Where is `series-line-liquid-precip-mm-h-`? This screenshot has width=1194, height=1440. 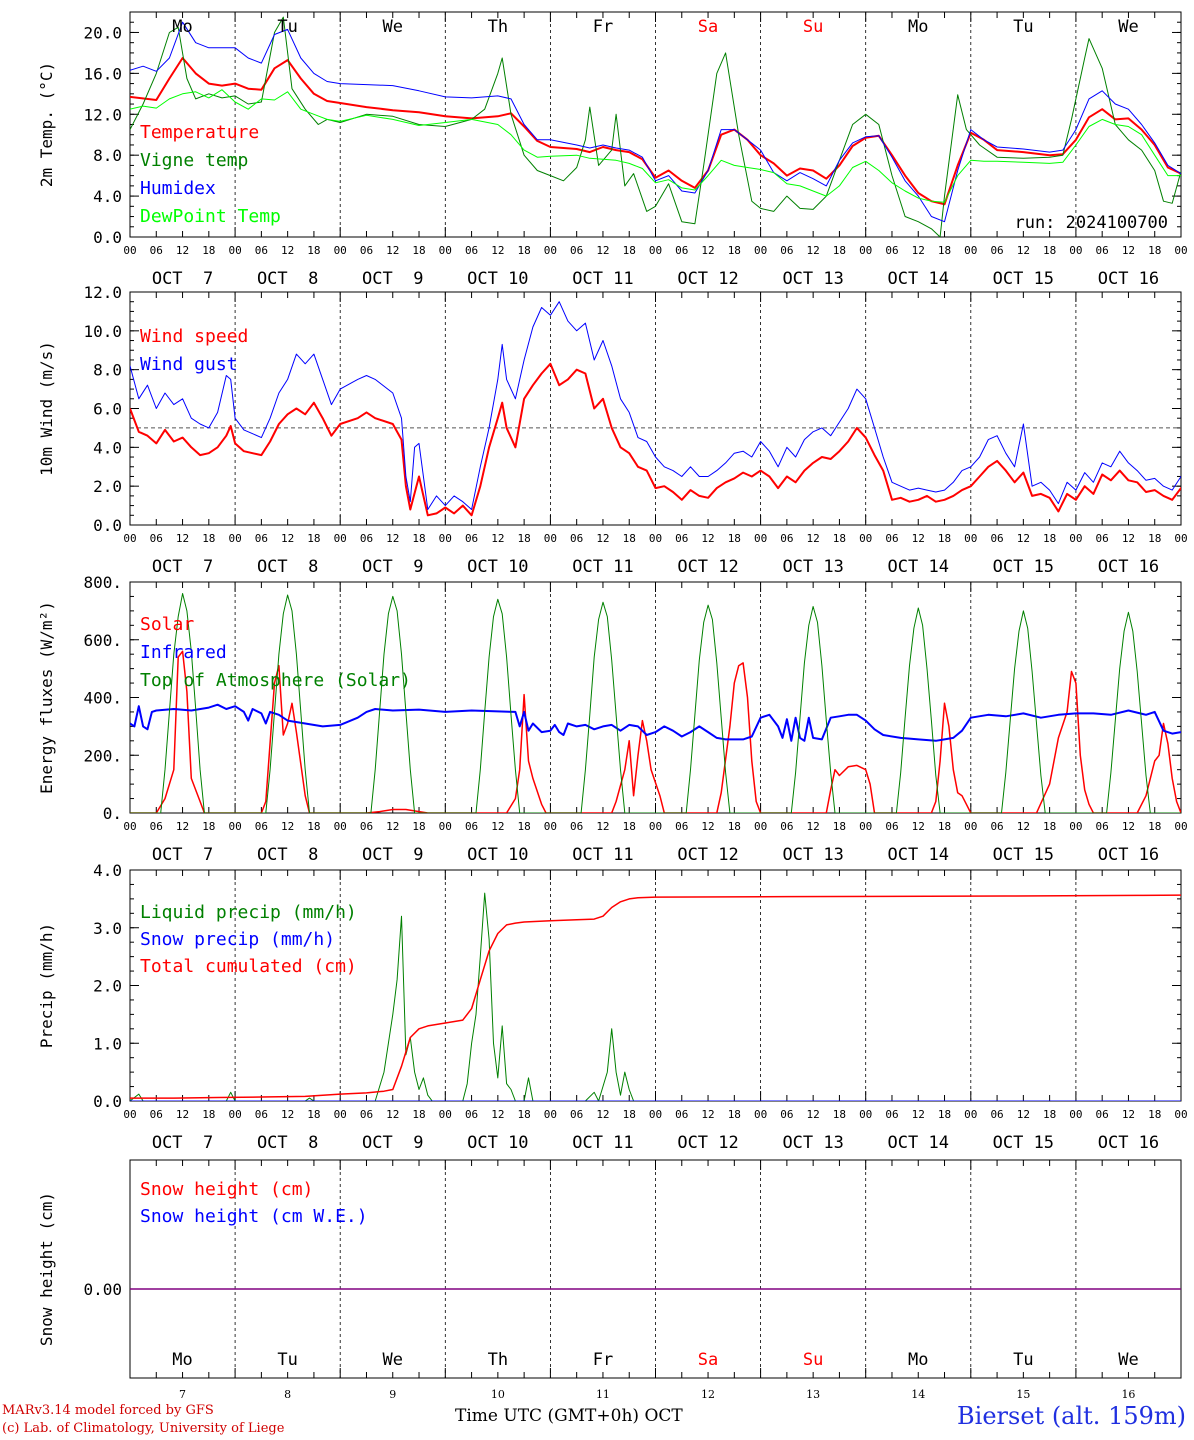 series-line-liquid-precip-mm-h- is located at coordinates (655, 996).